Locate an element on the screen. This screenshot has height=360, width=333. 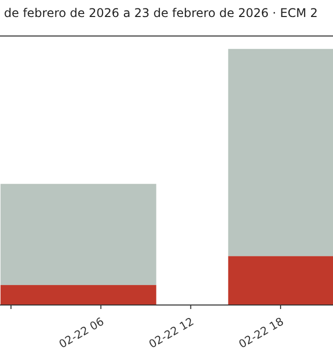
chart-title: de febrero de 2026 a 23 de febrero de 2026 · ECM 2 is located at coordinates (161, 13).